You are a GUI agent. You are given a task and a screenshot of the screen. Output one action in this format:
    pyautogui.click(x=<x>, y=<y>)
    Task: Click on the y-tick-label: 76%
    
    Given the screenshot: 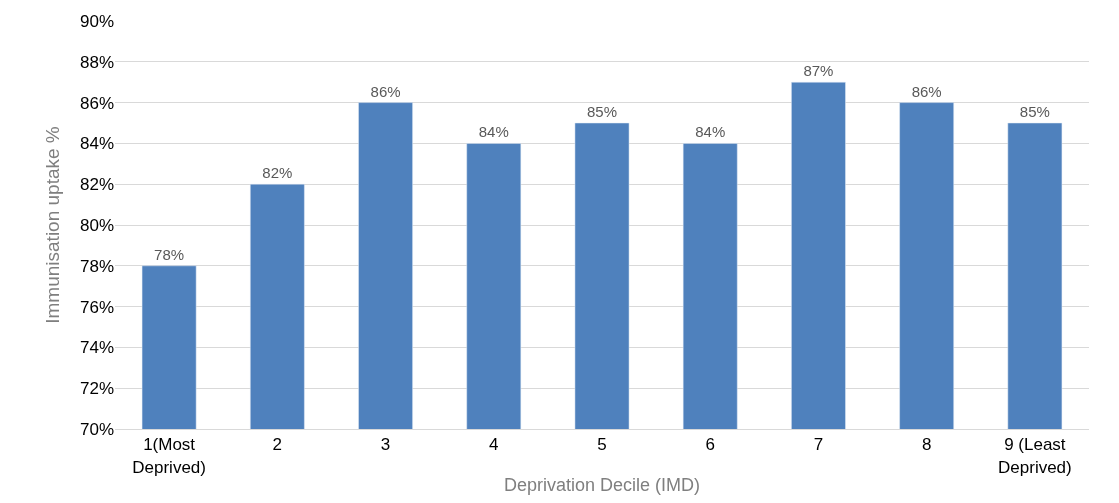 What is the action you would take?
    pyautogui.click(x=96, y=307)
    